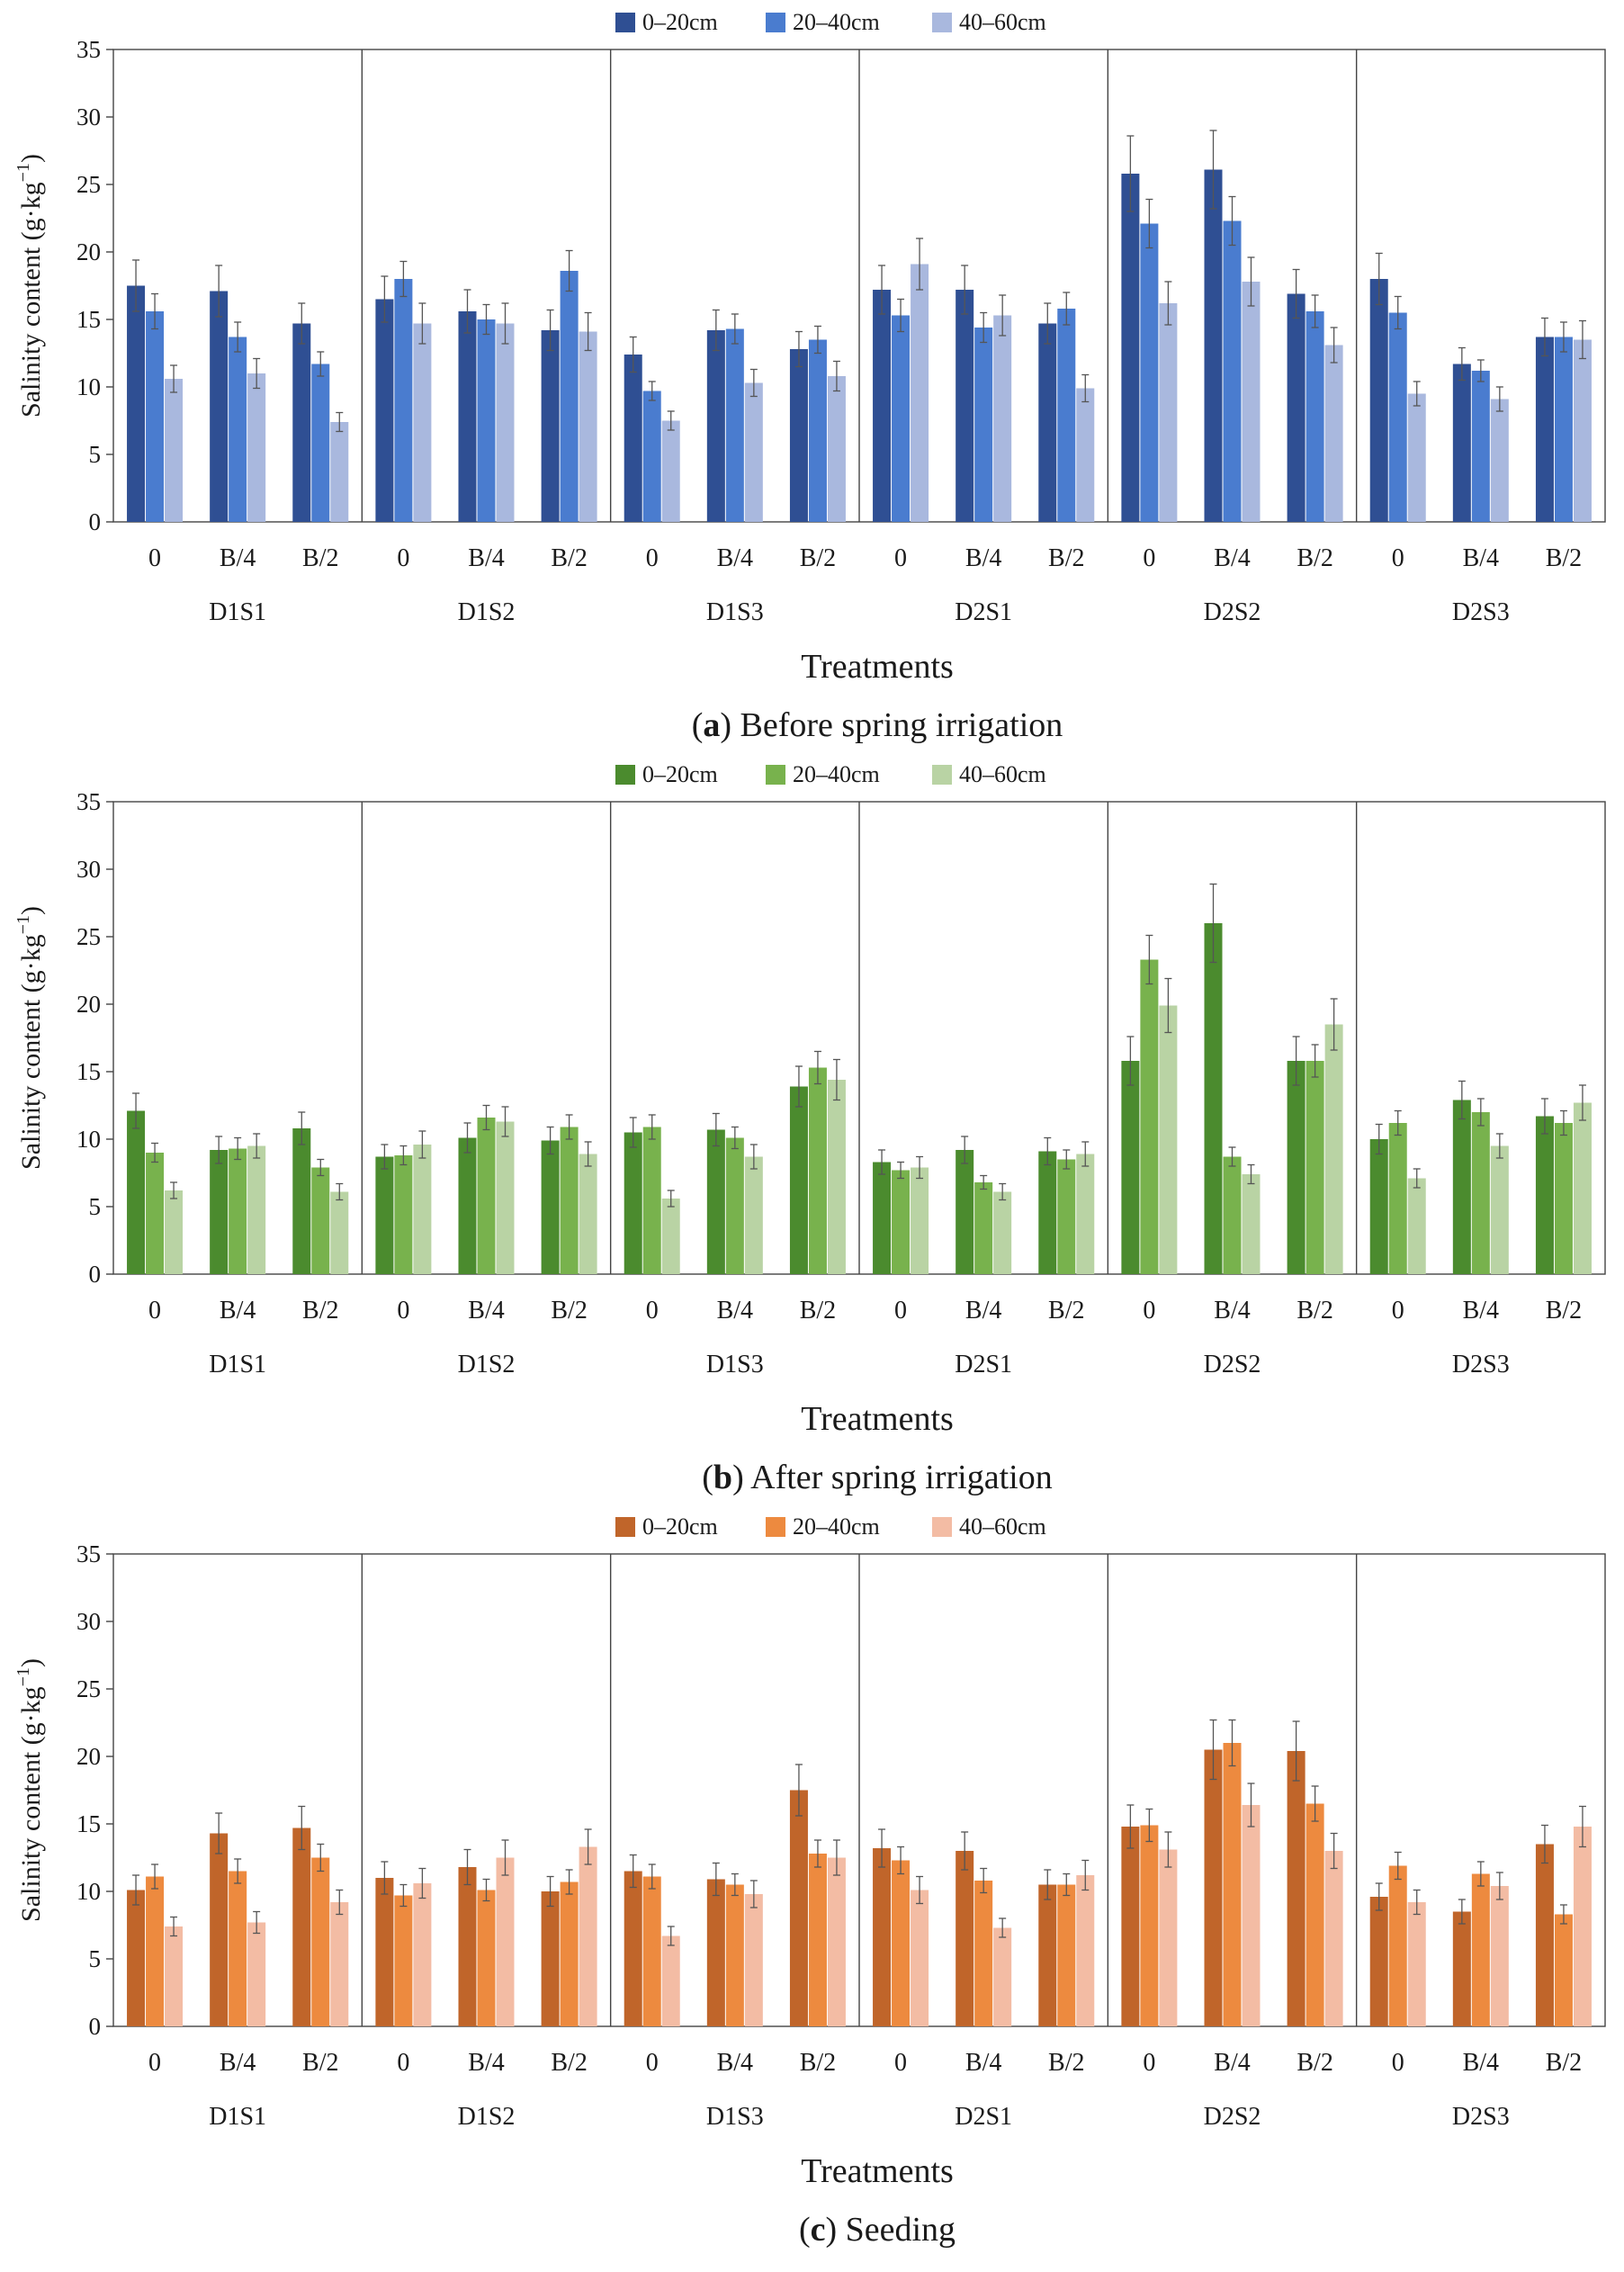 The image size is (1624, 2272). Describe the element at coordinates (680, 22) in the screenshot. I see `legend-label: 0–20cm` at that location.